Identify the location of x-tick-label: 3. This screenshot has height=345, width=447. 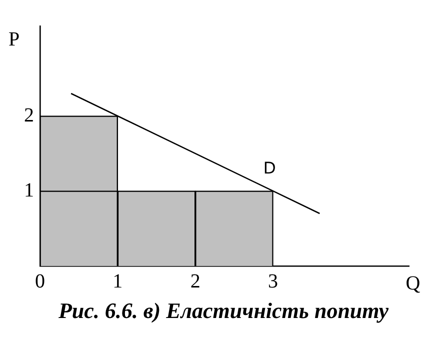
(273, 281).